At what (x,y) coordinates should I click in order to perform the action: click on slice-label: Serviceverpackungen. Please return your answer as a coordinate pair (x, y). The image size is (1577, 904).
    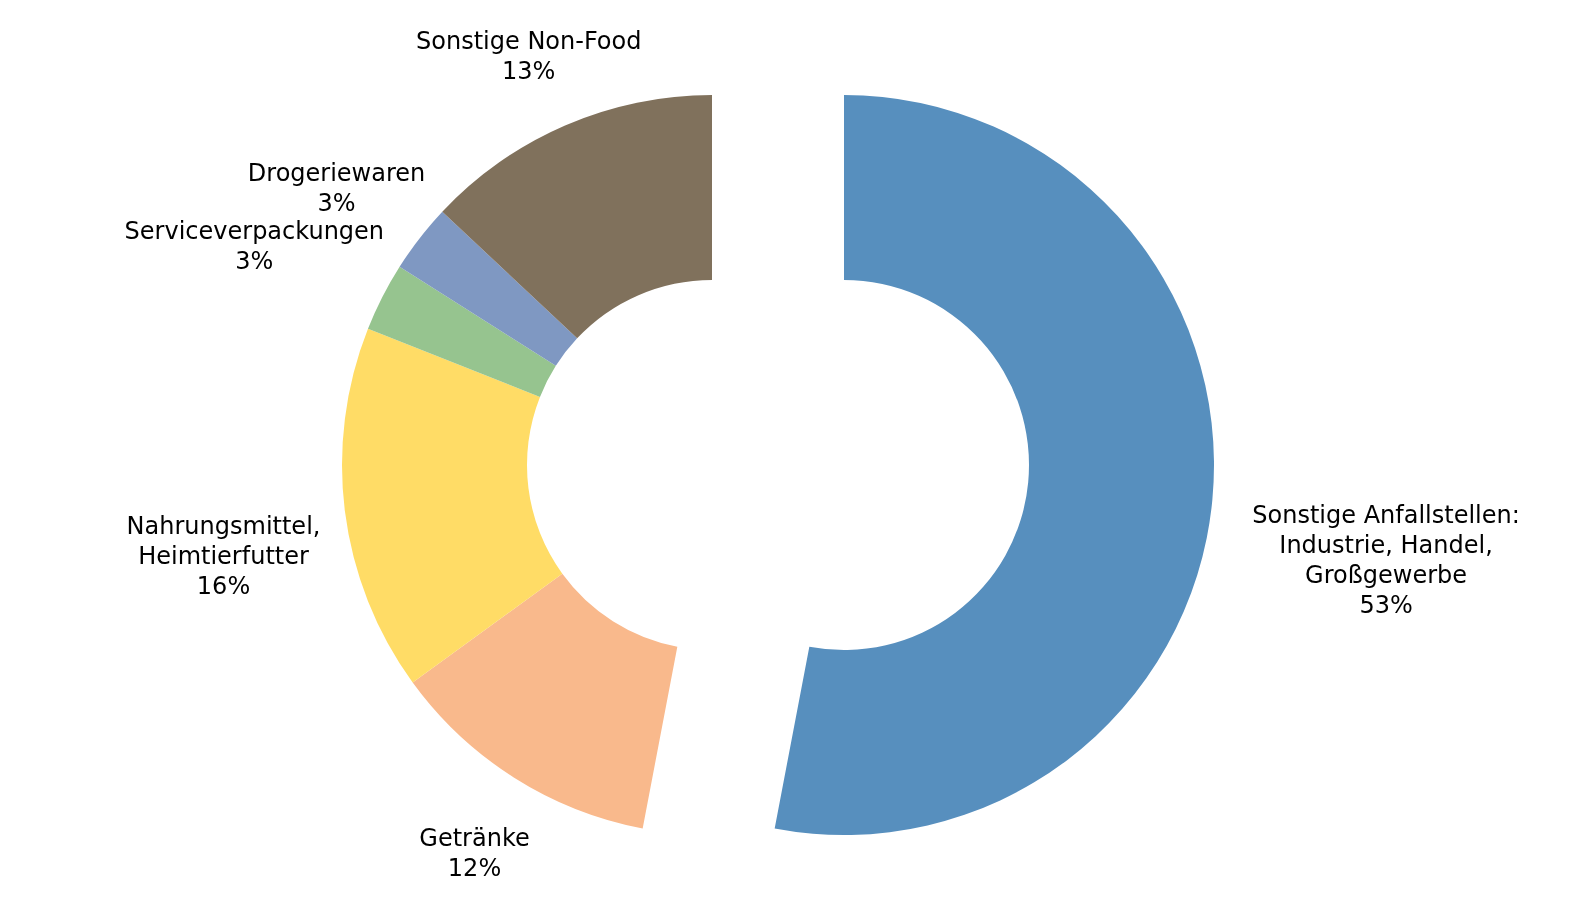
    Looking at the image, I should click on (254, 230).